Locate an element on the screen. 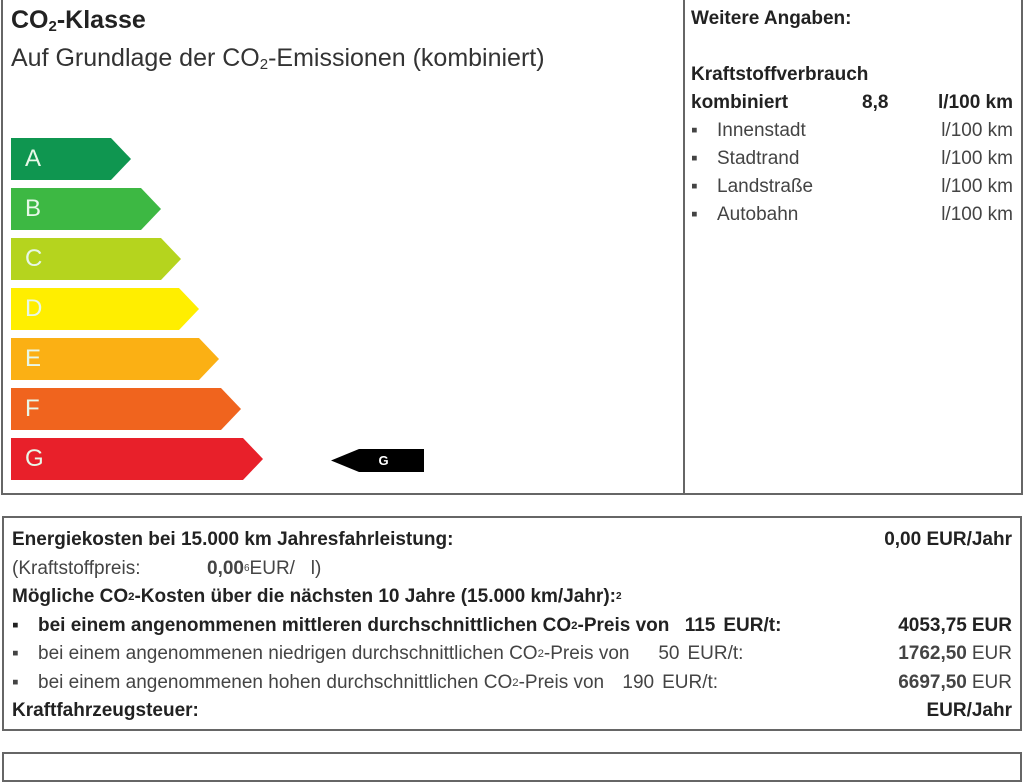 This screenshot has height=782, width=1024. title-text-end: -Klasse is located at coordinates (101, 20).